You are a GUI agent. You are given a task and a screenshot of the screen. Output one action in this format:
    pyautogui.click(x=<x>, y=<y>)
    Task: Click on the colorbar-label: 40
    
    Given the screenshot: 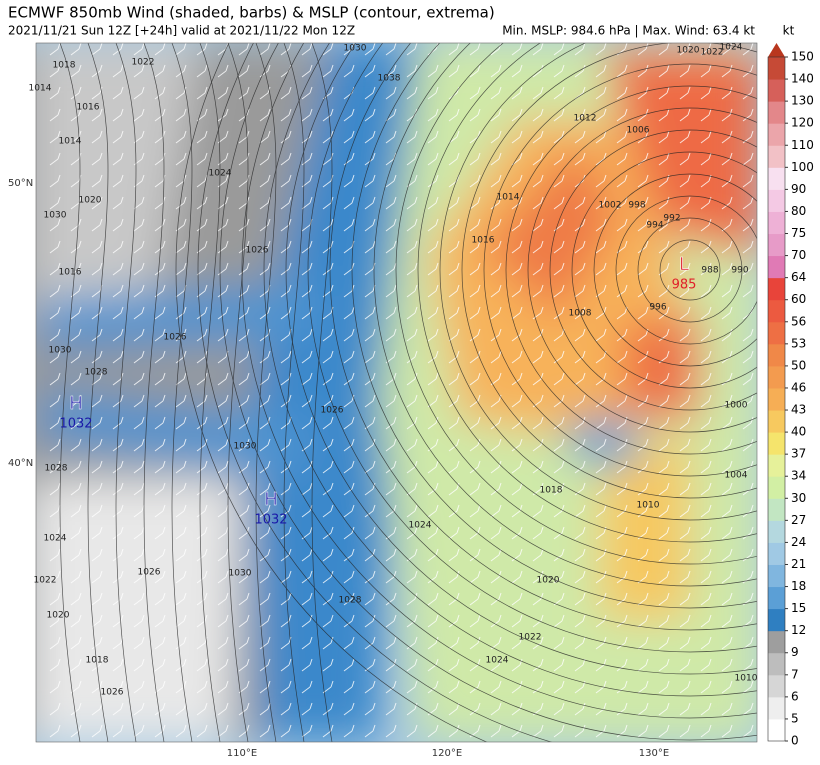 What is the action you would take?
    pyautogui.click(x=798, y=432)
    